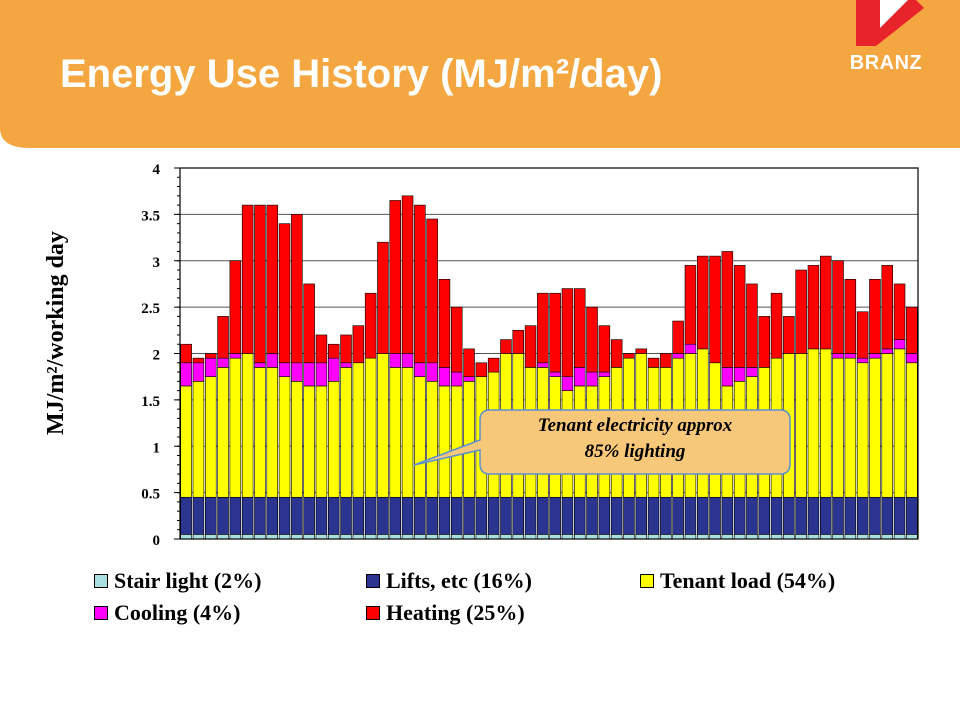 Image resolution: width=960 pixels, height=720 pixels. I want to click on y-tick-label: 1, so click(157, 448).